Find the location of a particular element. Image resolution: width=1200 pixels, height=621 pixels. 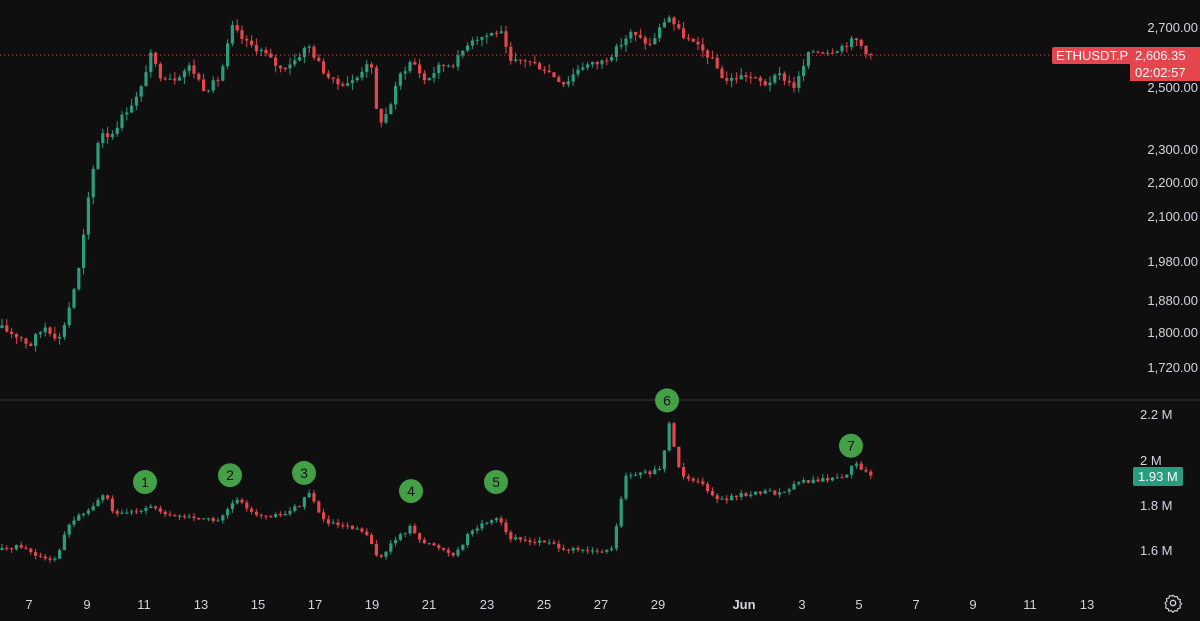

time-tick-label: 21 is located at coordinates (429, 604).